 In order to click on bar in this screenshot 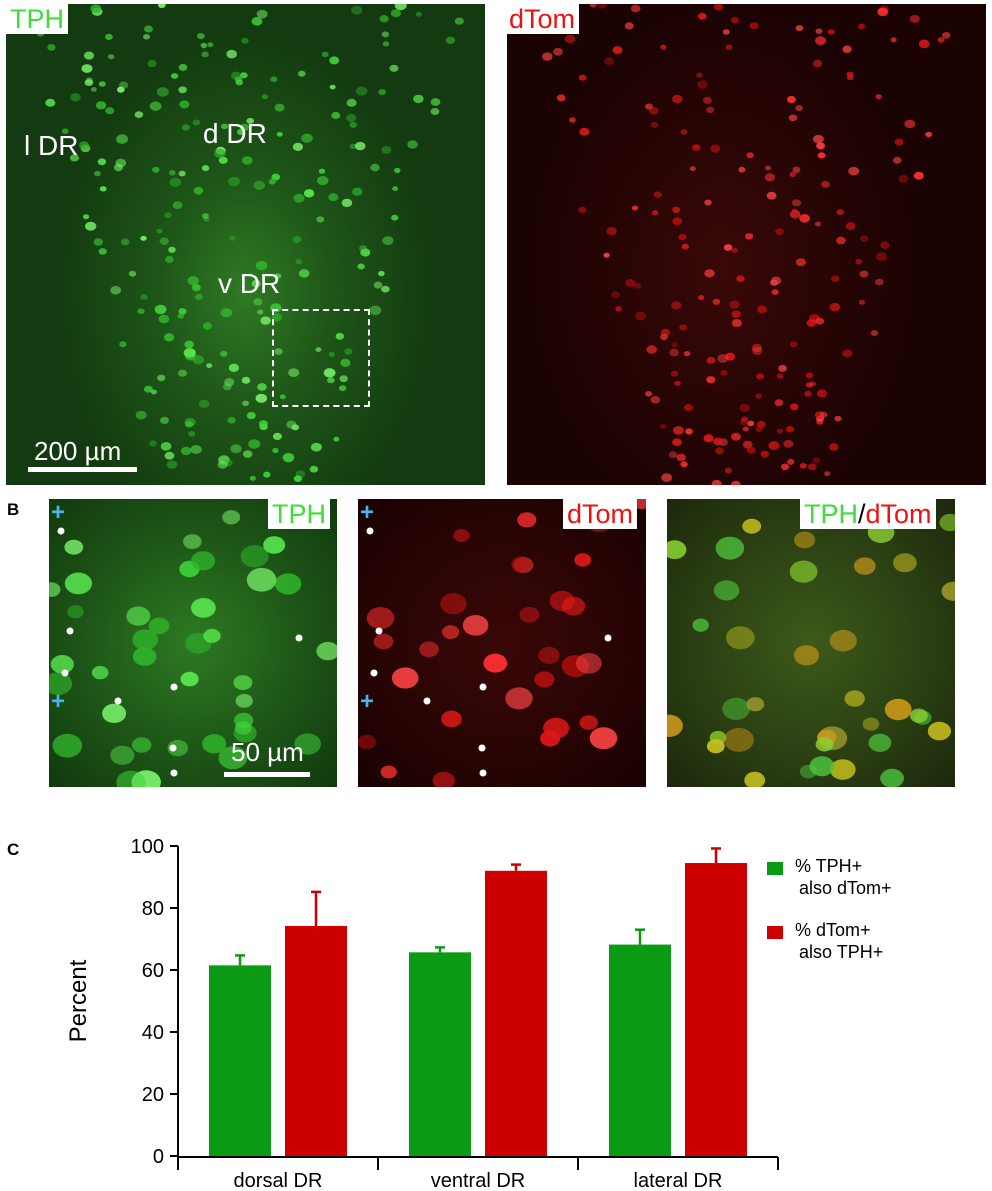, I will do `click(316, 1040)`.